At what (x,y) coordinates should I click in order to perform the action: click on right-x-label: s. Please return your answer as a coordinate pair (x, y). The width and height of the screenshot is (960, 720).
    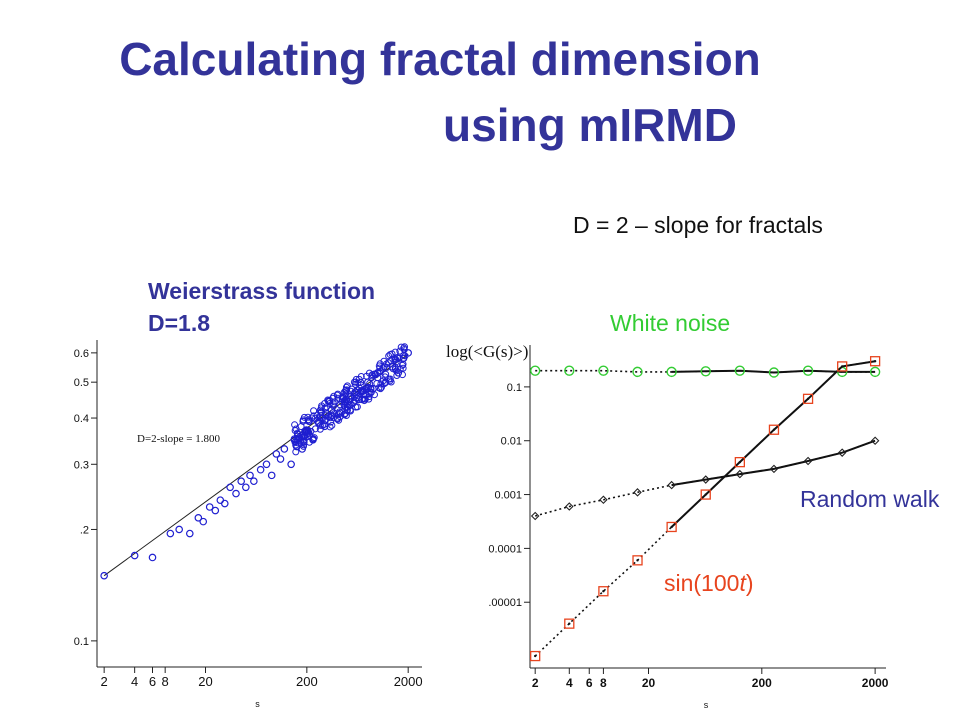
    Looking at the image, I should click on (706, 705).